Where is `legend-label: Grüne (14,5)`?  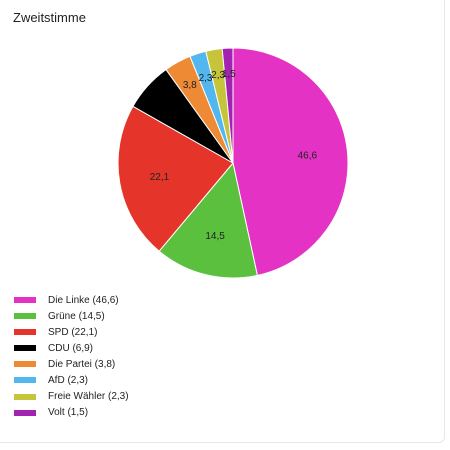 legend-label: Grüne (14,5) is located at coordinates (76, 316).